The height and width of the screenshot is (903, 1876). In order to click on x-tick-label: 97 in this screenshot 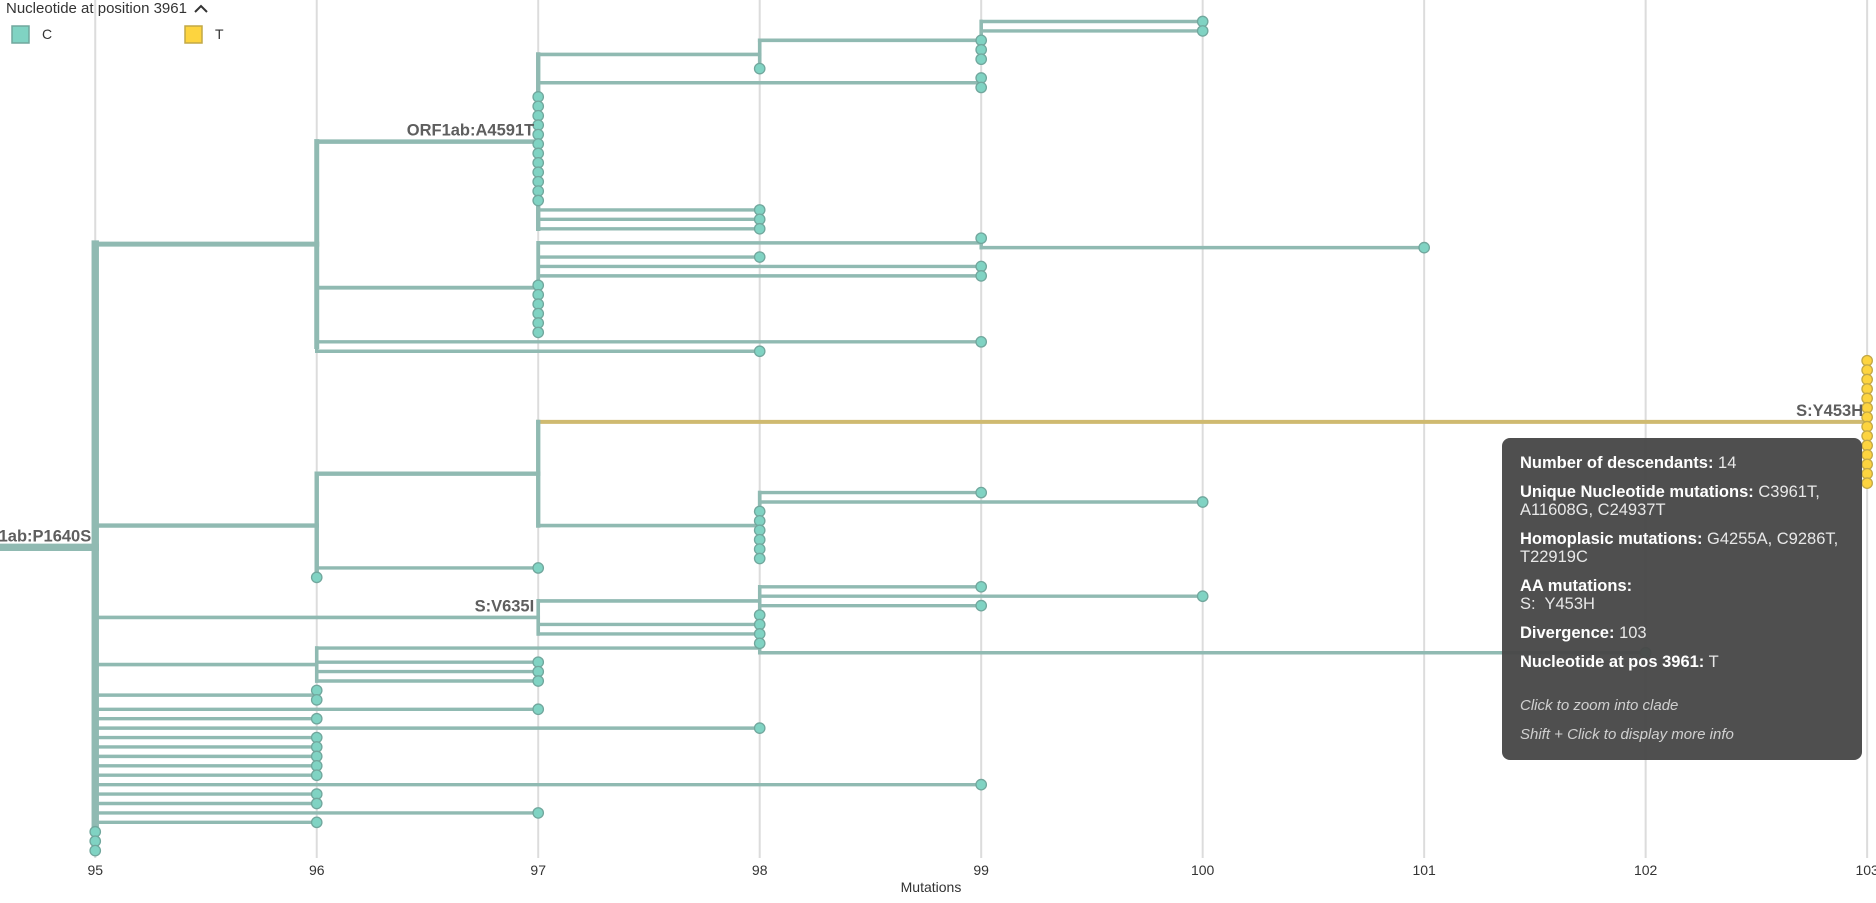, I will do `click(538, 870)`.